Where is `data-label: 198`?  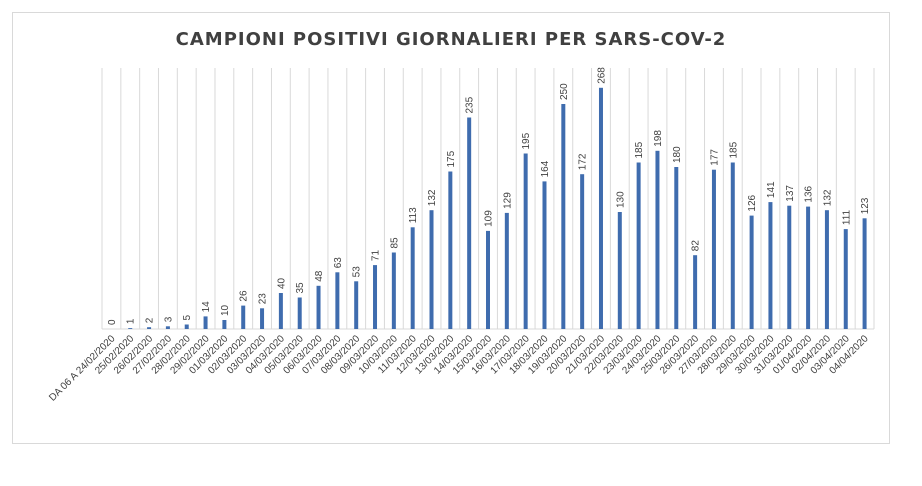 data-label: 198 is located at coordinates (658, 138).